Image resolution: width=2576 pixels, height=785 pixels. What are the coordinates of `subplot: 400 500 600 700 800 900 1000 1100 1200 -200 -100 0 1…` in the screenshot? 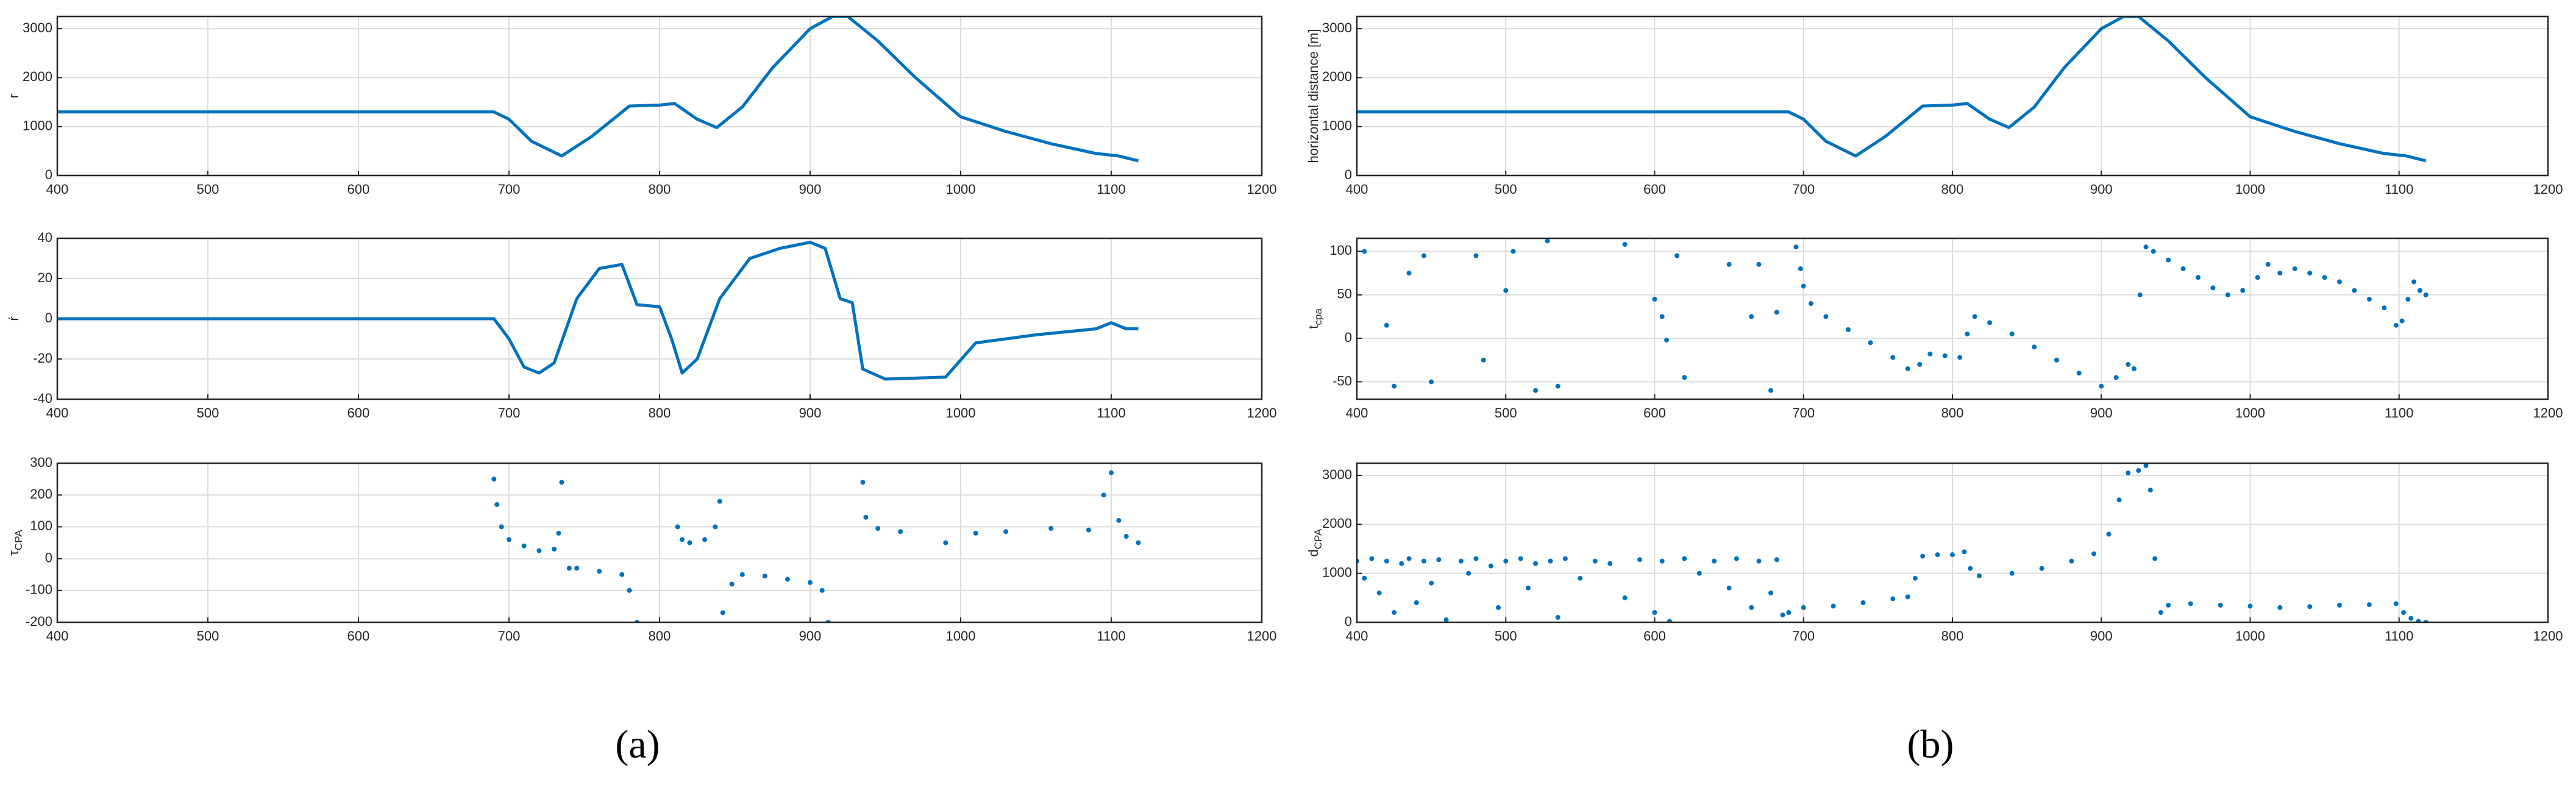 It's located at (641, 549).